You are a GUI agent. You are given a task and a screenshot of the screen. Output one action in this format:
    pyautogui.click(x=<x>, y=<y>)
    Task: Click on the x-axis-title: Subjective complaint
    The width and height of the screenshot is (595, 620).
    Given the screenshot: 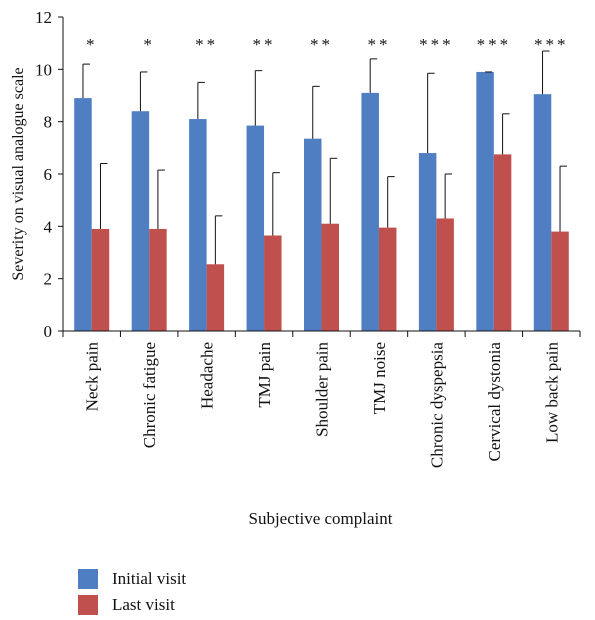 What is the action you would take?
    pyautogui.click(x=321, y=518)
    